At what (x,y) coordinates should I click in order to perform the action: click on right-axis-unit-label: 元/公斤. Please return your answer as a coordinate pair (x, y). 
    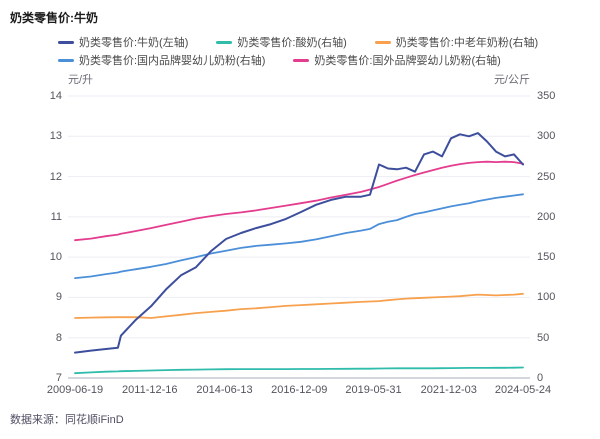
    Looking at the image, I should click on (511, 80).